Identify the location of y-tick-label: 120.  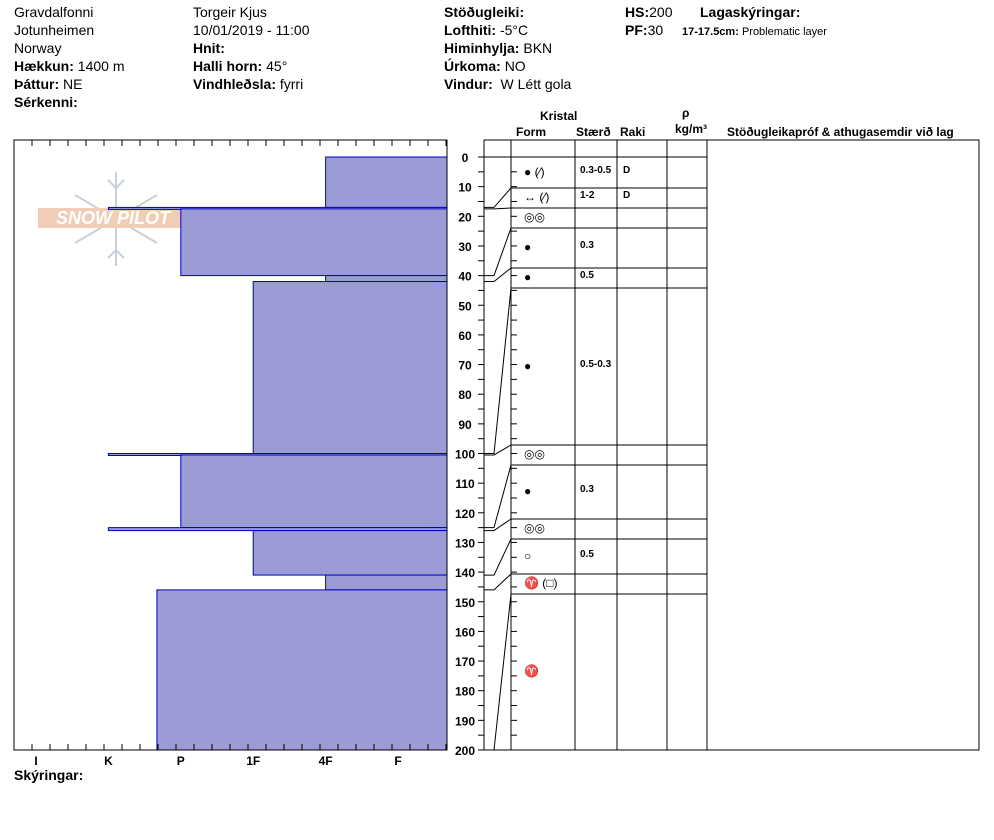
(465, 514).